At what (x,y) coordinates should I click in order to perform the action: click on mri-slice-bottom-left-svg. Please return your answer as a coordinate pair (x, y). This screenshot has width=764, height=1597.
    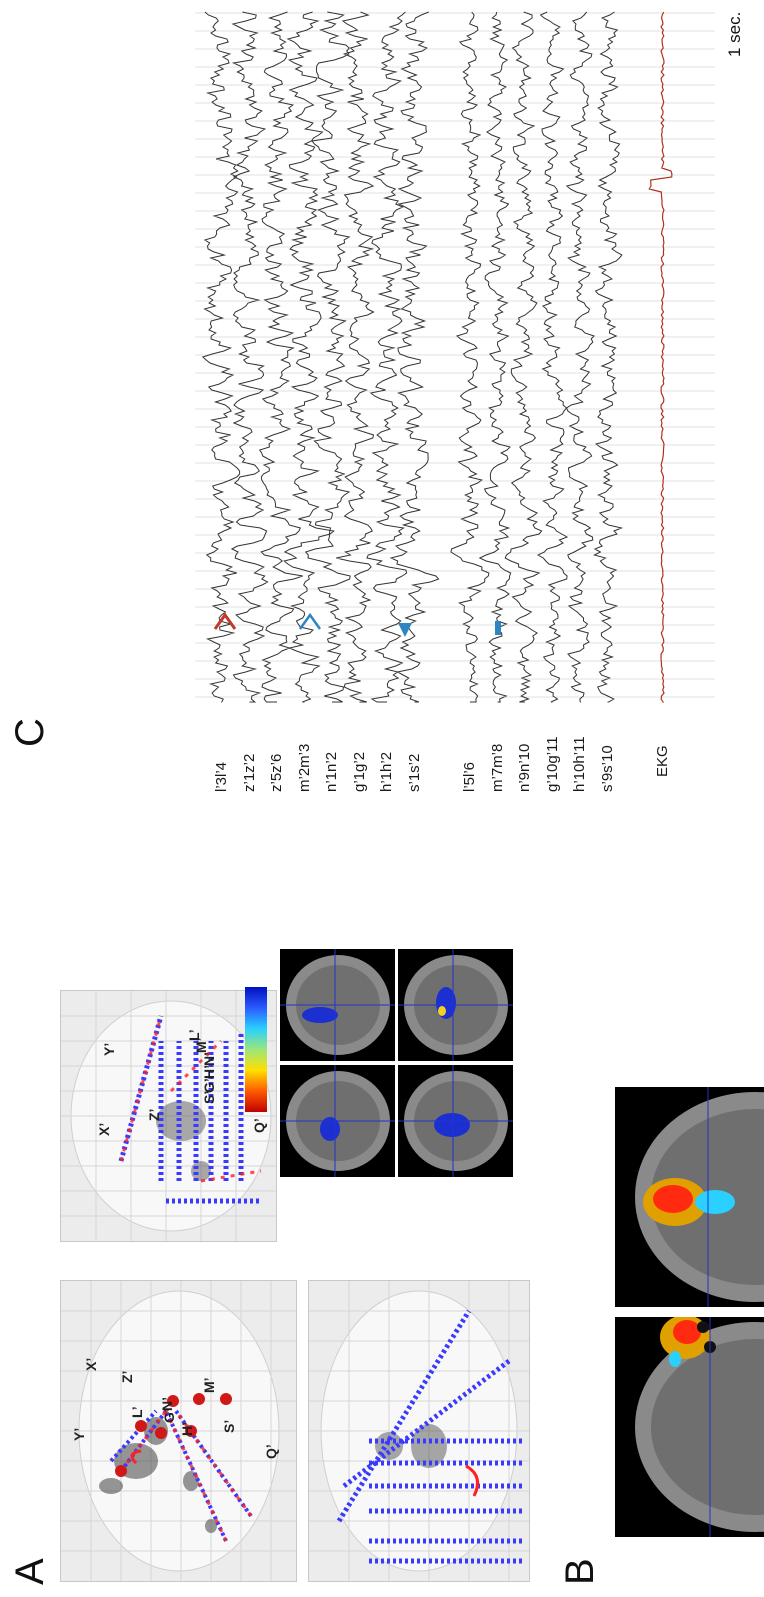
    Looking at the image, I should click on (455, 1121).